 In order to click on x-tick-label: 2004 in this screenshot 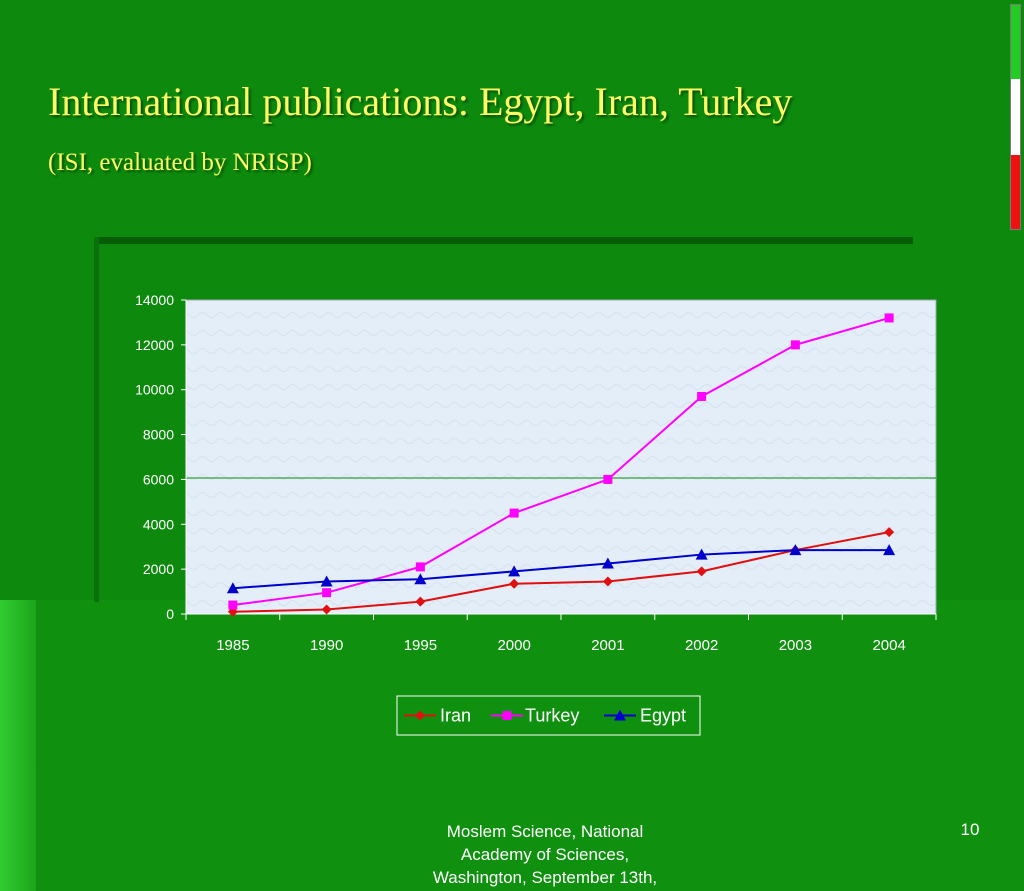, I will do `click(888, 645)`.